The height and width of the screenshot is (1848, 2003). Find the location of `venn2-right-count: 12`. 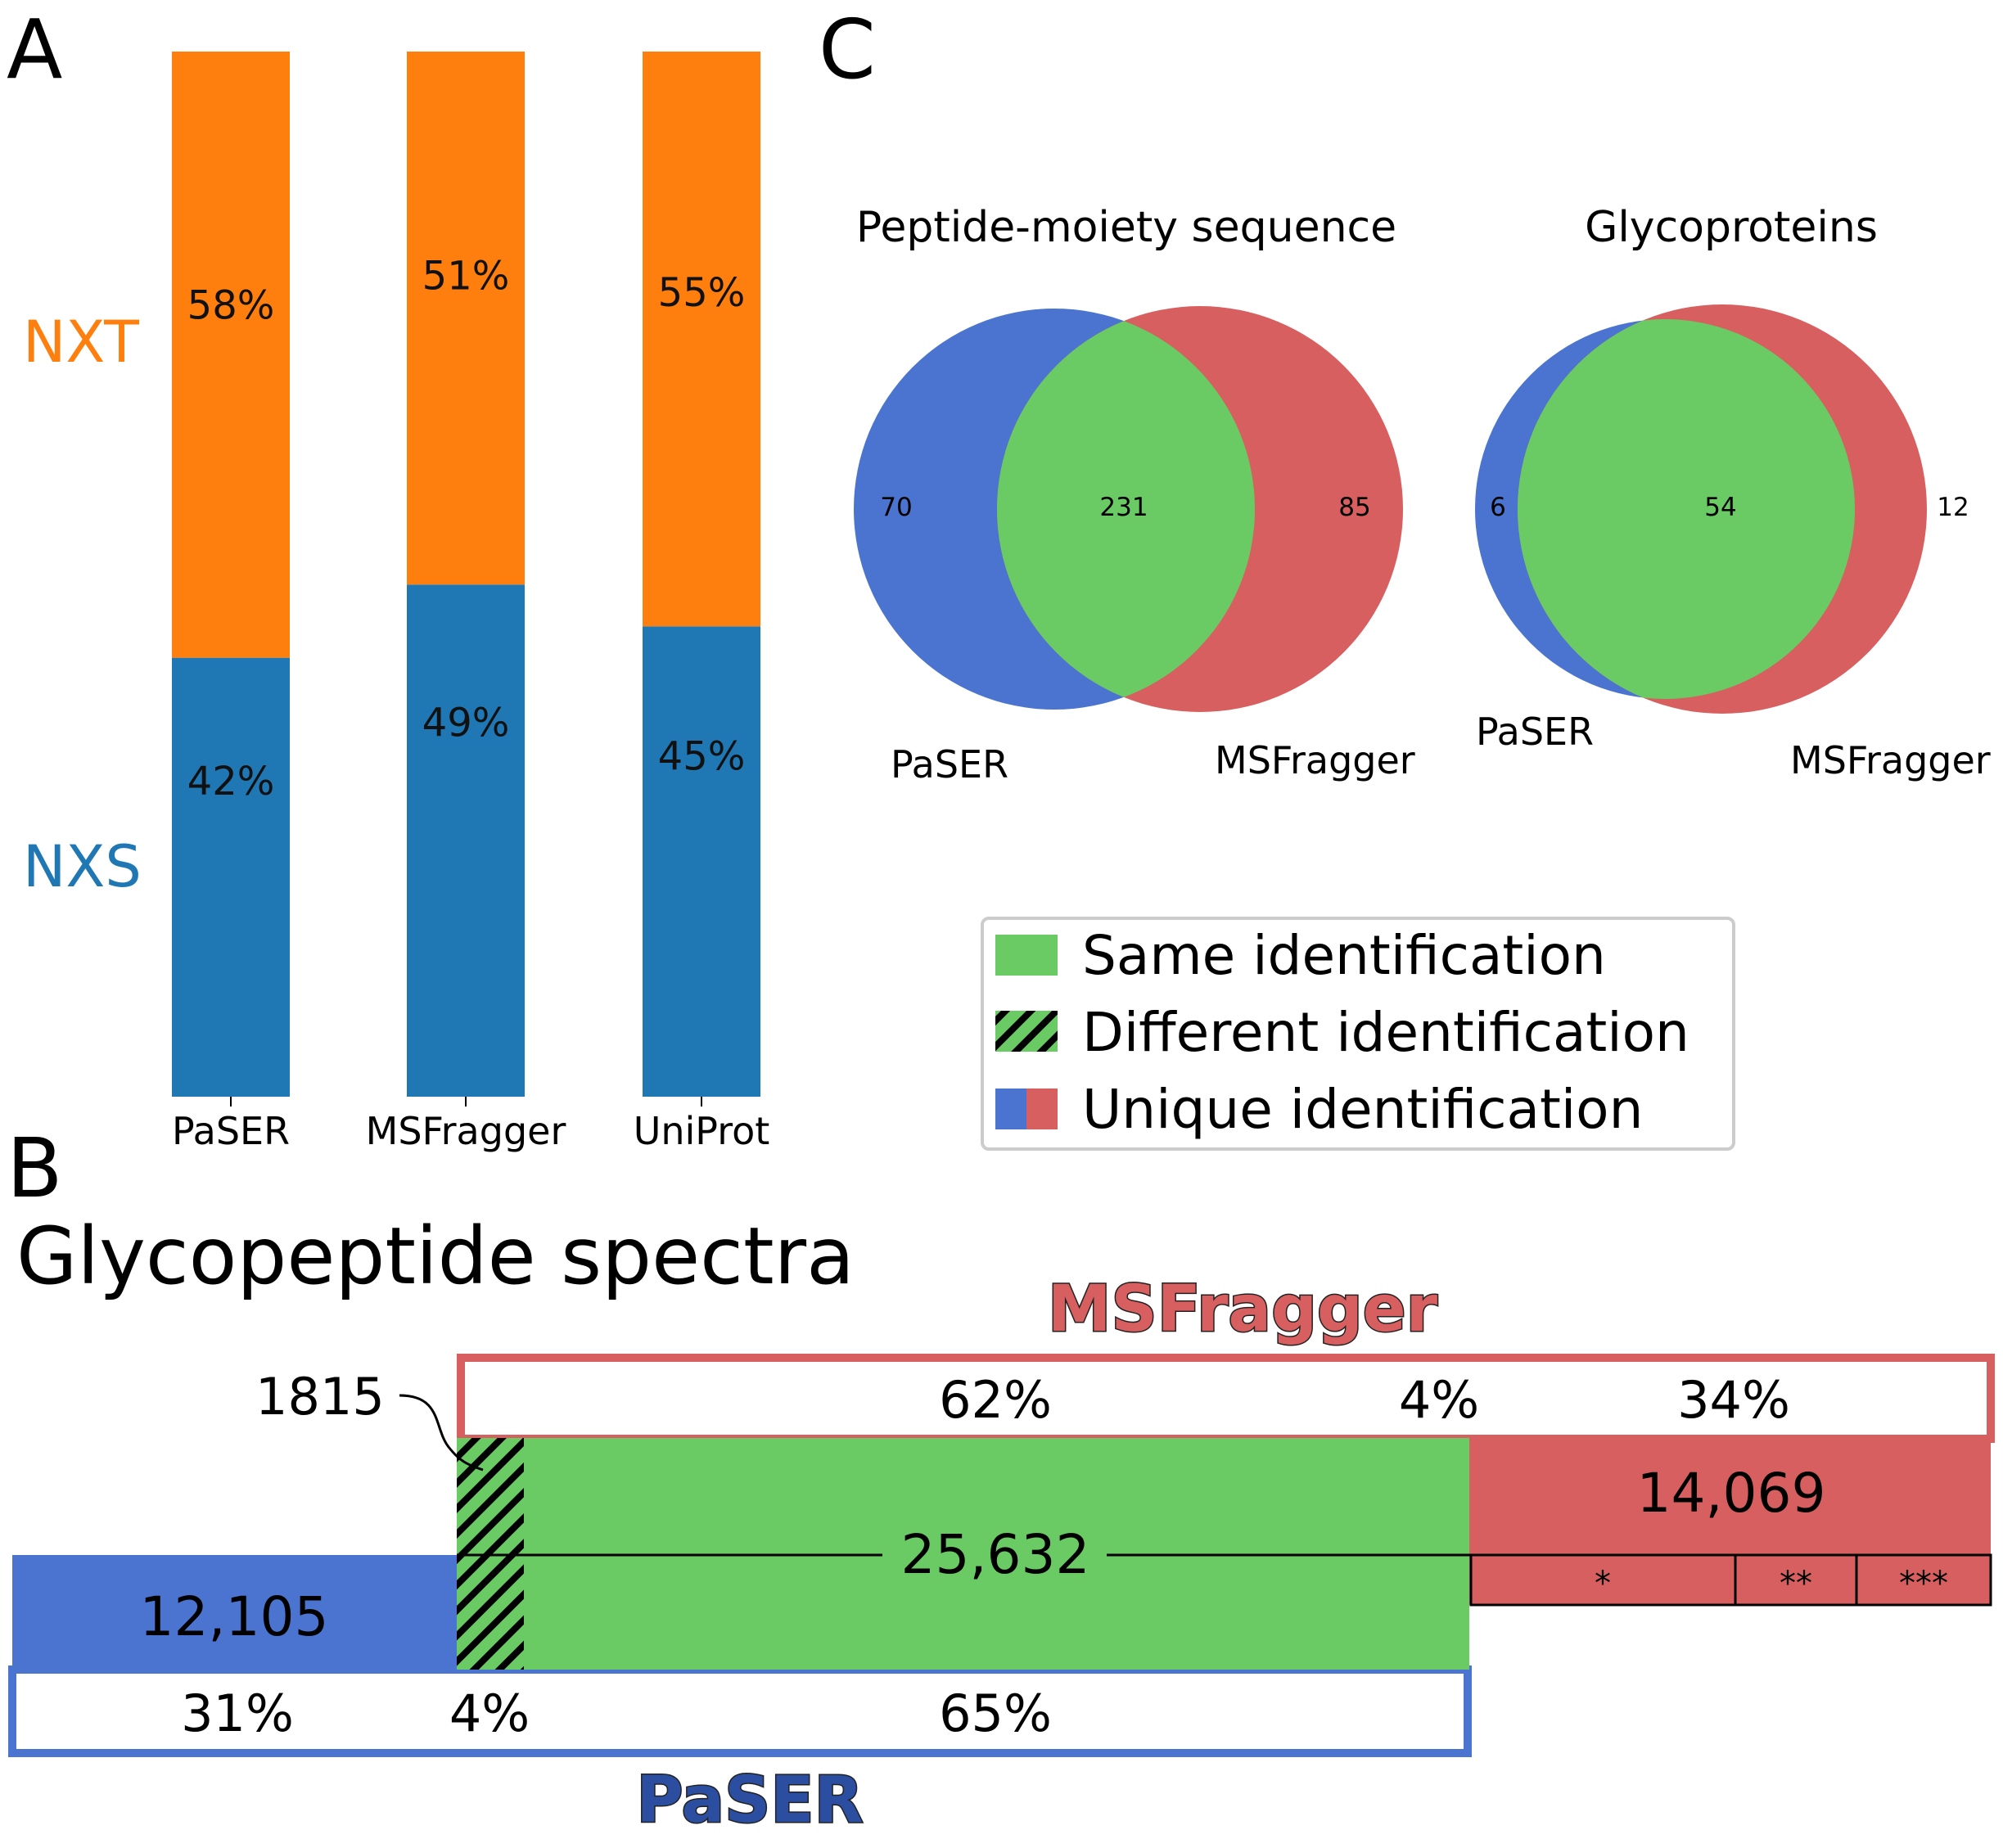

venn2-right-count: 12 is located at coordinates (1953, 507).